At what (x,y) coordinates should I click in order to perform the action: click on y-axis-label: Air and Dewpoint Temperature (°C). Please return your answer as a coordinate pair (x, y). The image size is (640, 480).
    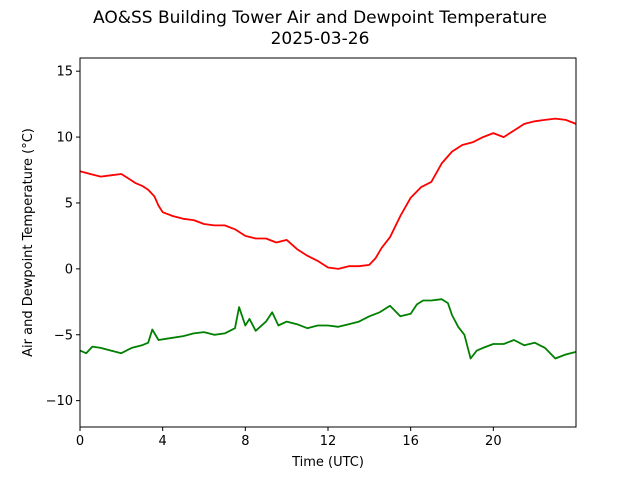
    Looking at the image, I should click on (28, 242).